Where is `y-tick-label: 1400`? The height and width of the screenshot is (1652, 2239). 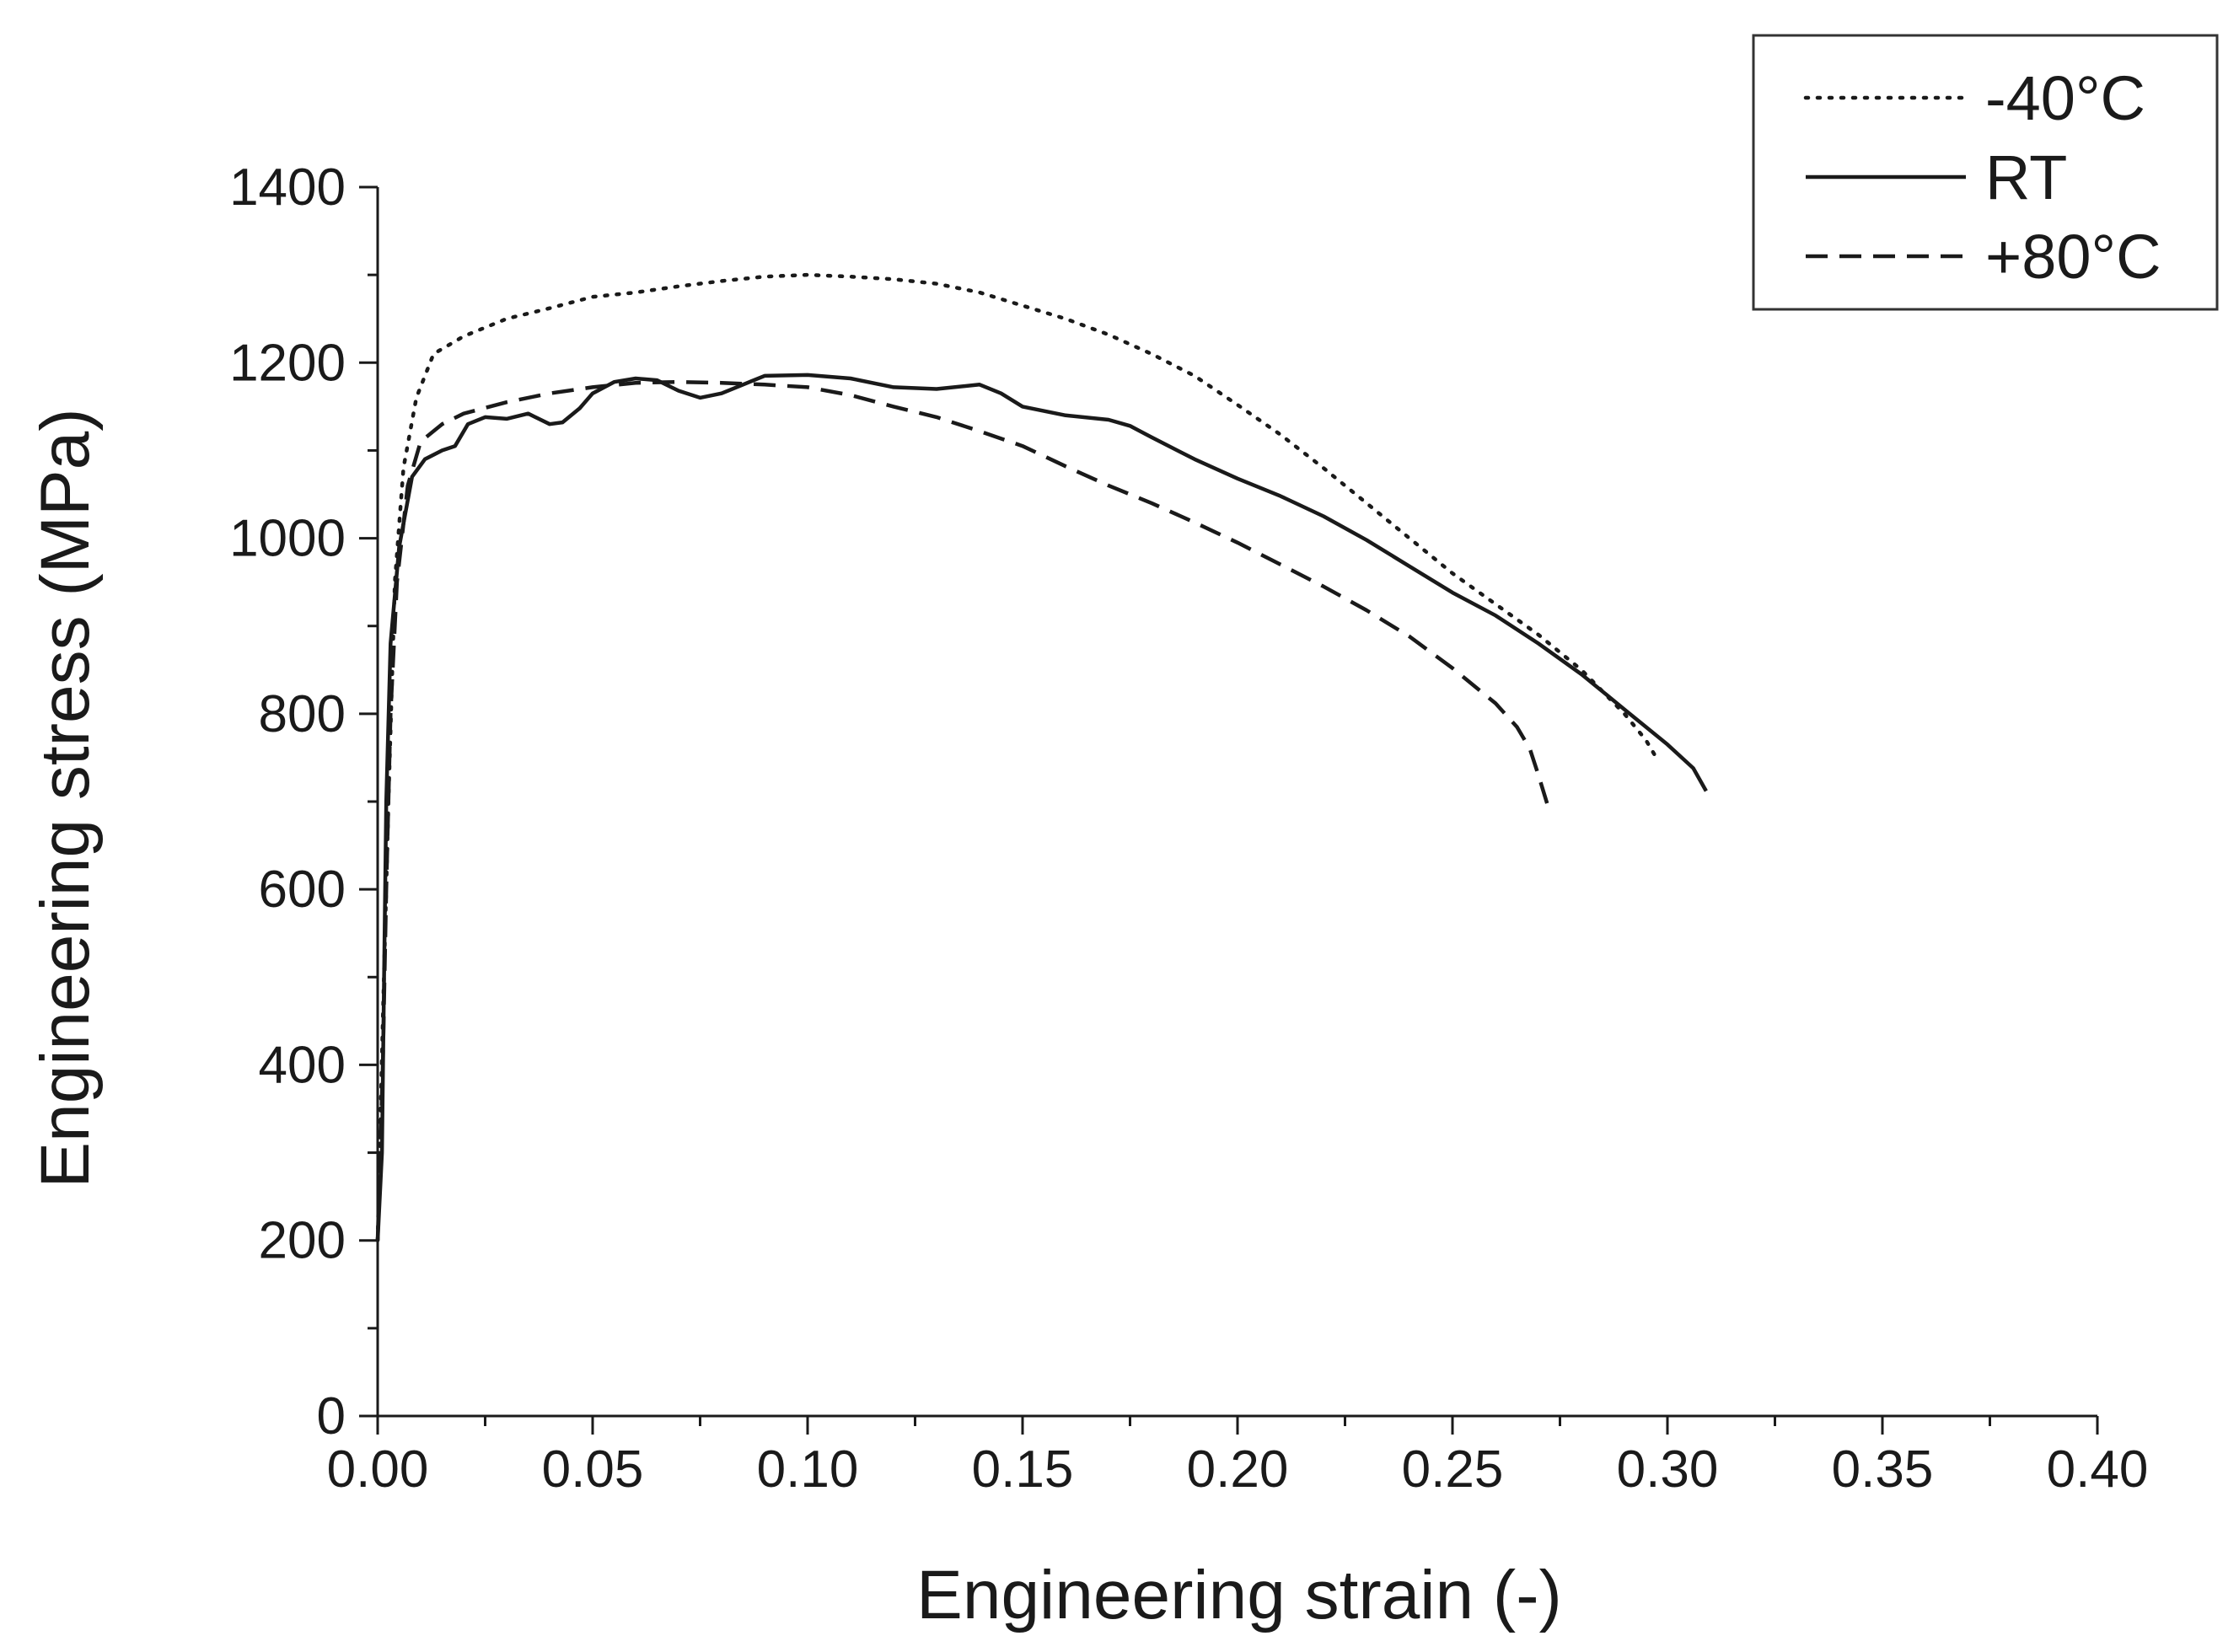
y-tick-label: 1400 is located at coordinates (287, 187).